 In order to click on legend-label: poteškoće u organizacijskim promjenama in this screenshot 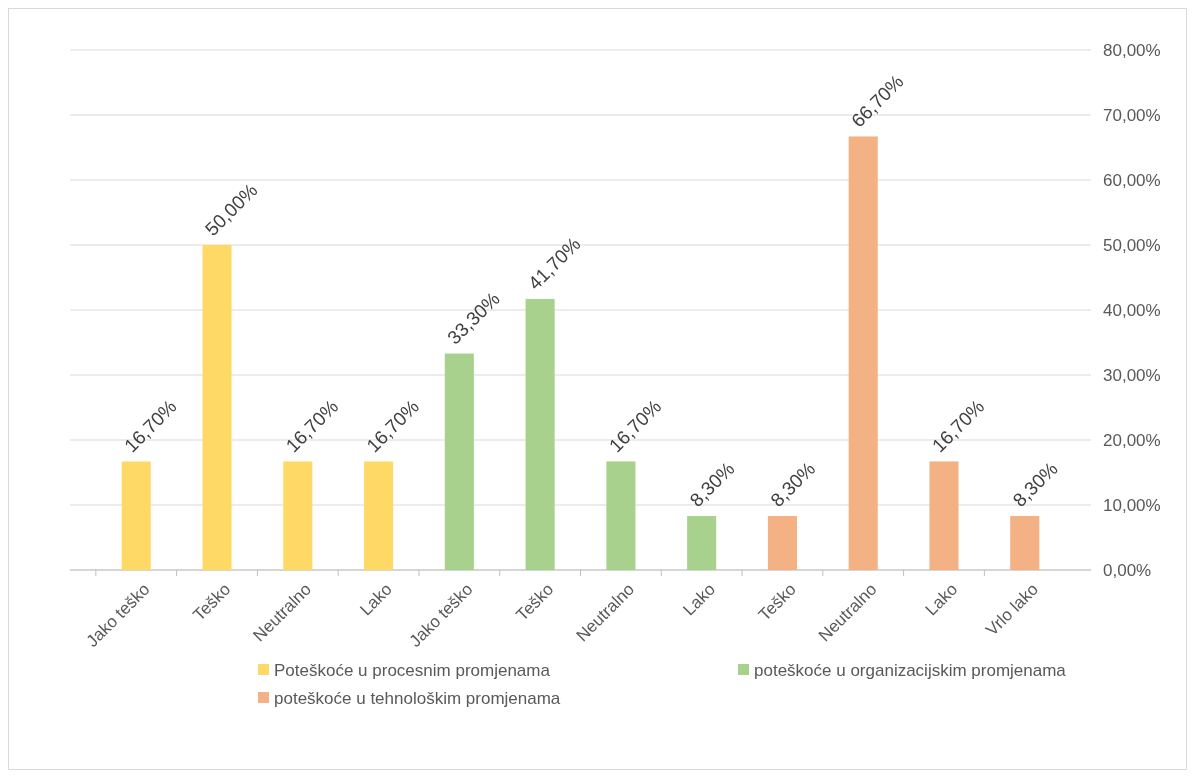, I will do `click(910, 670)`.